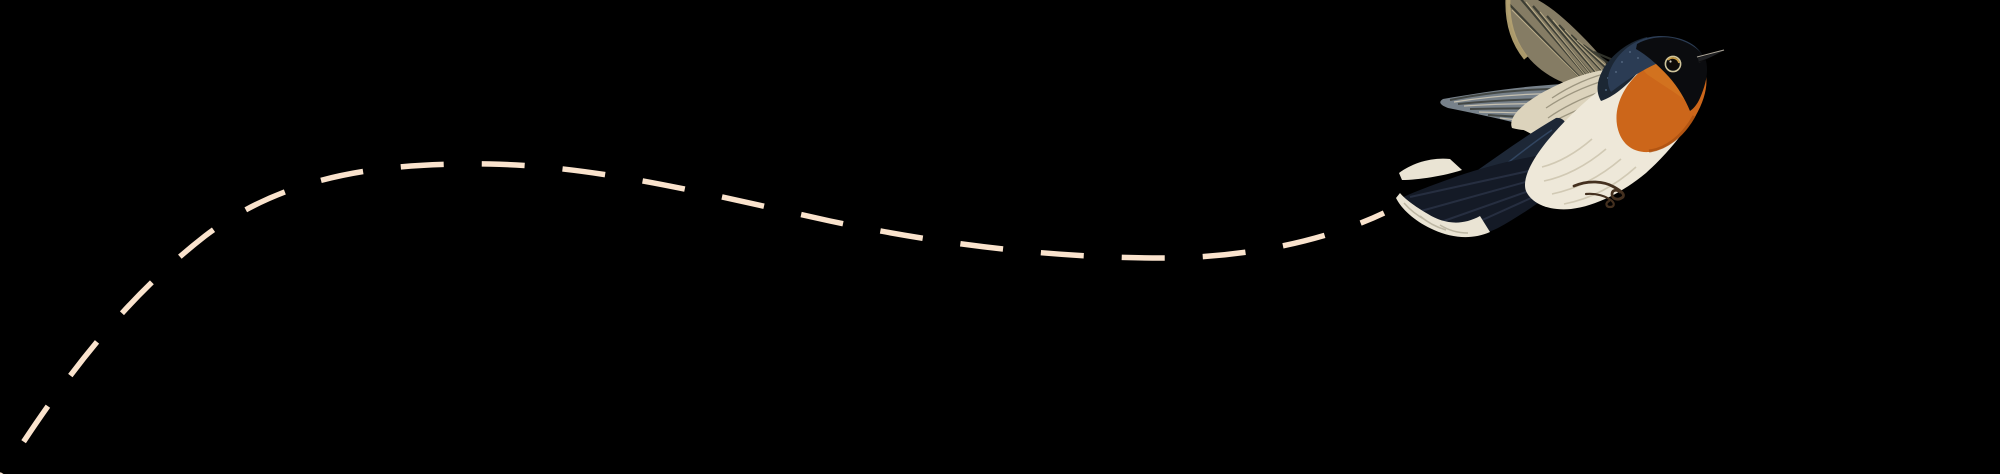  Describe the element at coordinates (1706, 59) in the screenshot. I see `bird-beak-gape-line` at that location.